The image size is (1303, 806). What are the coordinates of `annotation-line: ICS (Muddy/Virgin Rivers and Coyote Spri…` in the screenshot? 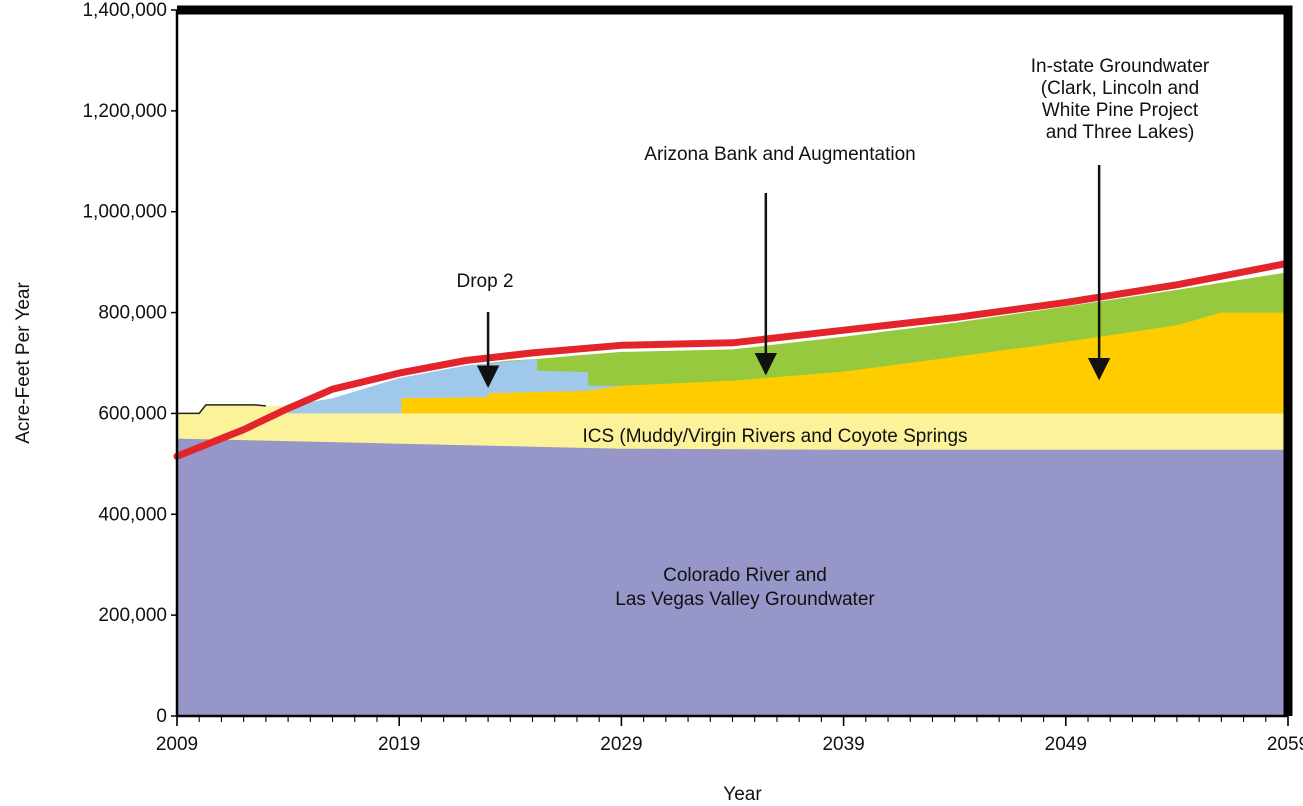 It's located at (774, 436).